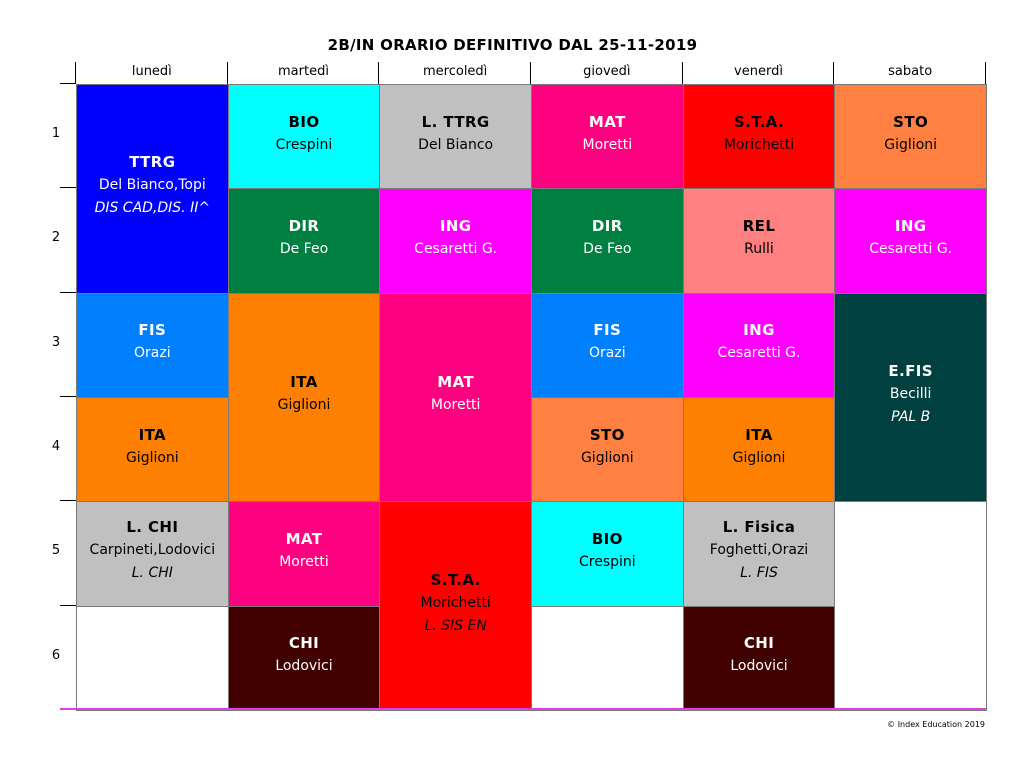 This screenshot has height=768, width=1025. I want to click on lesson-cell: S.T.A. Morichetti, so click(759, 137).